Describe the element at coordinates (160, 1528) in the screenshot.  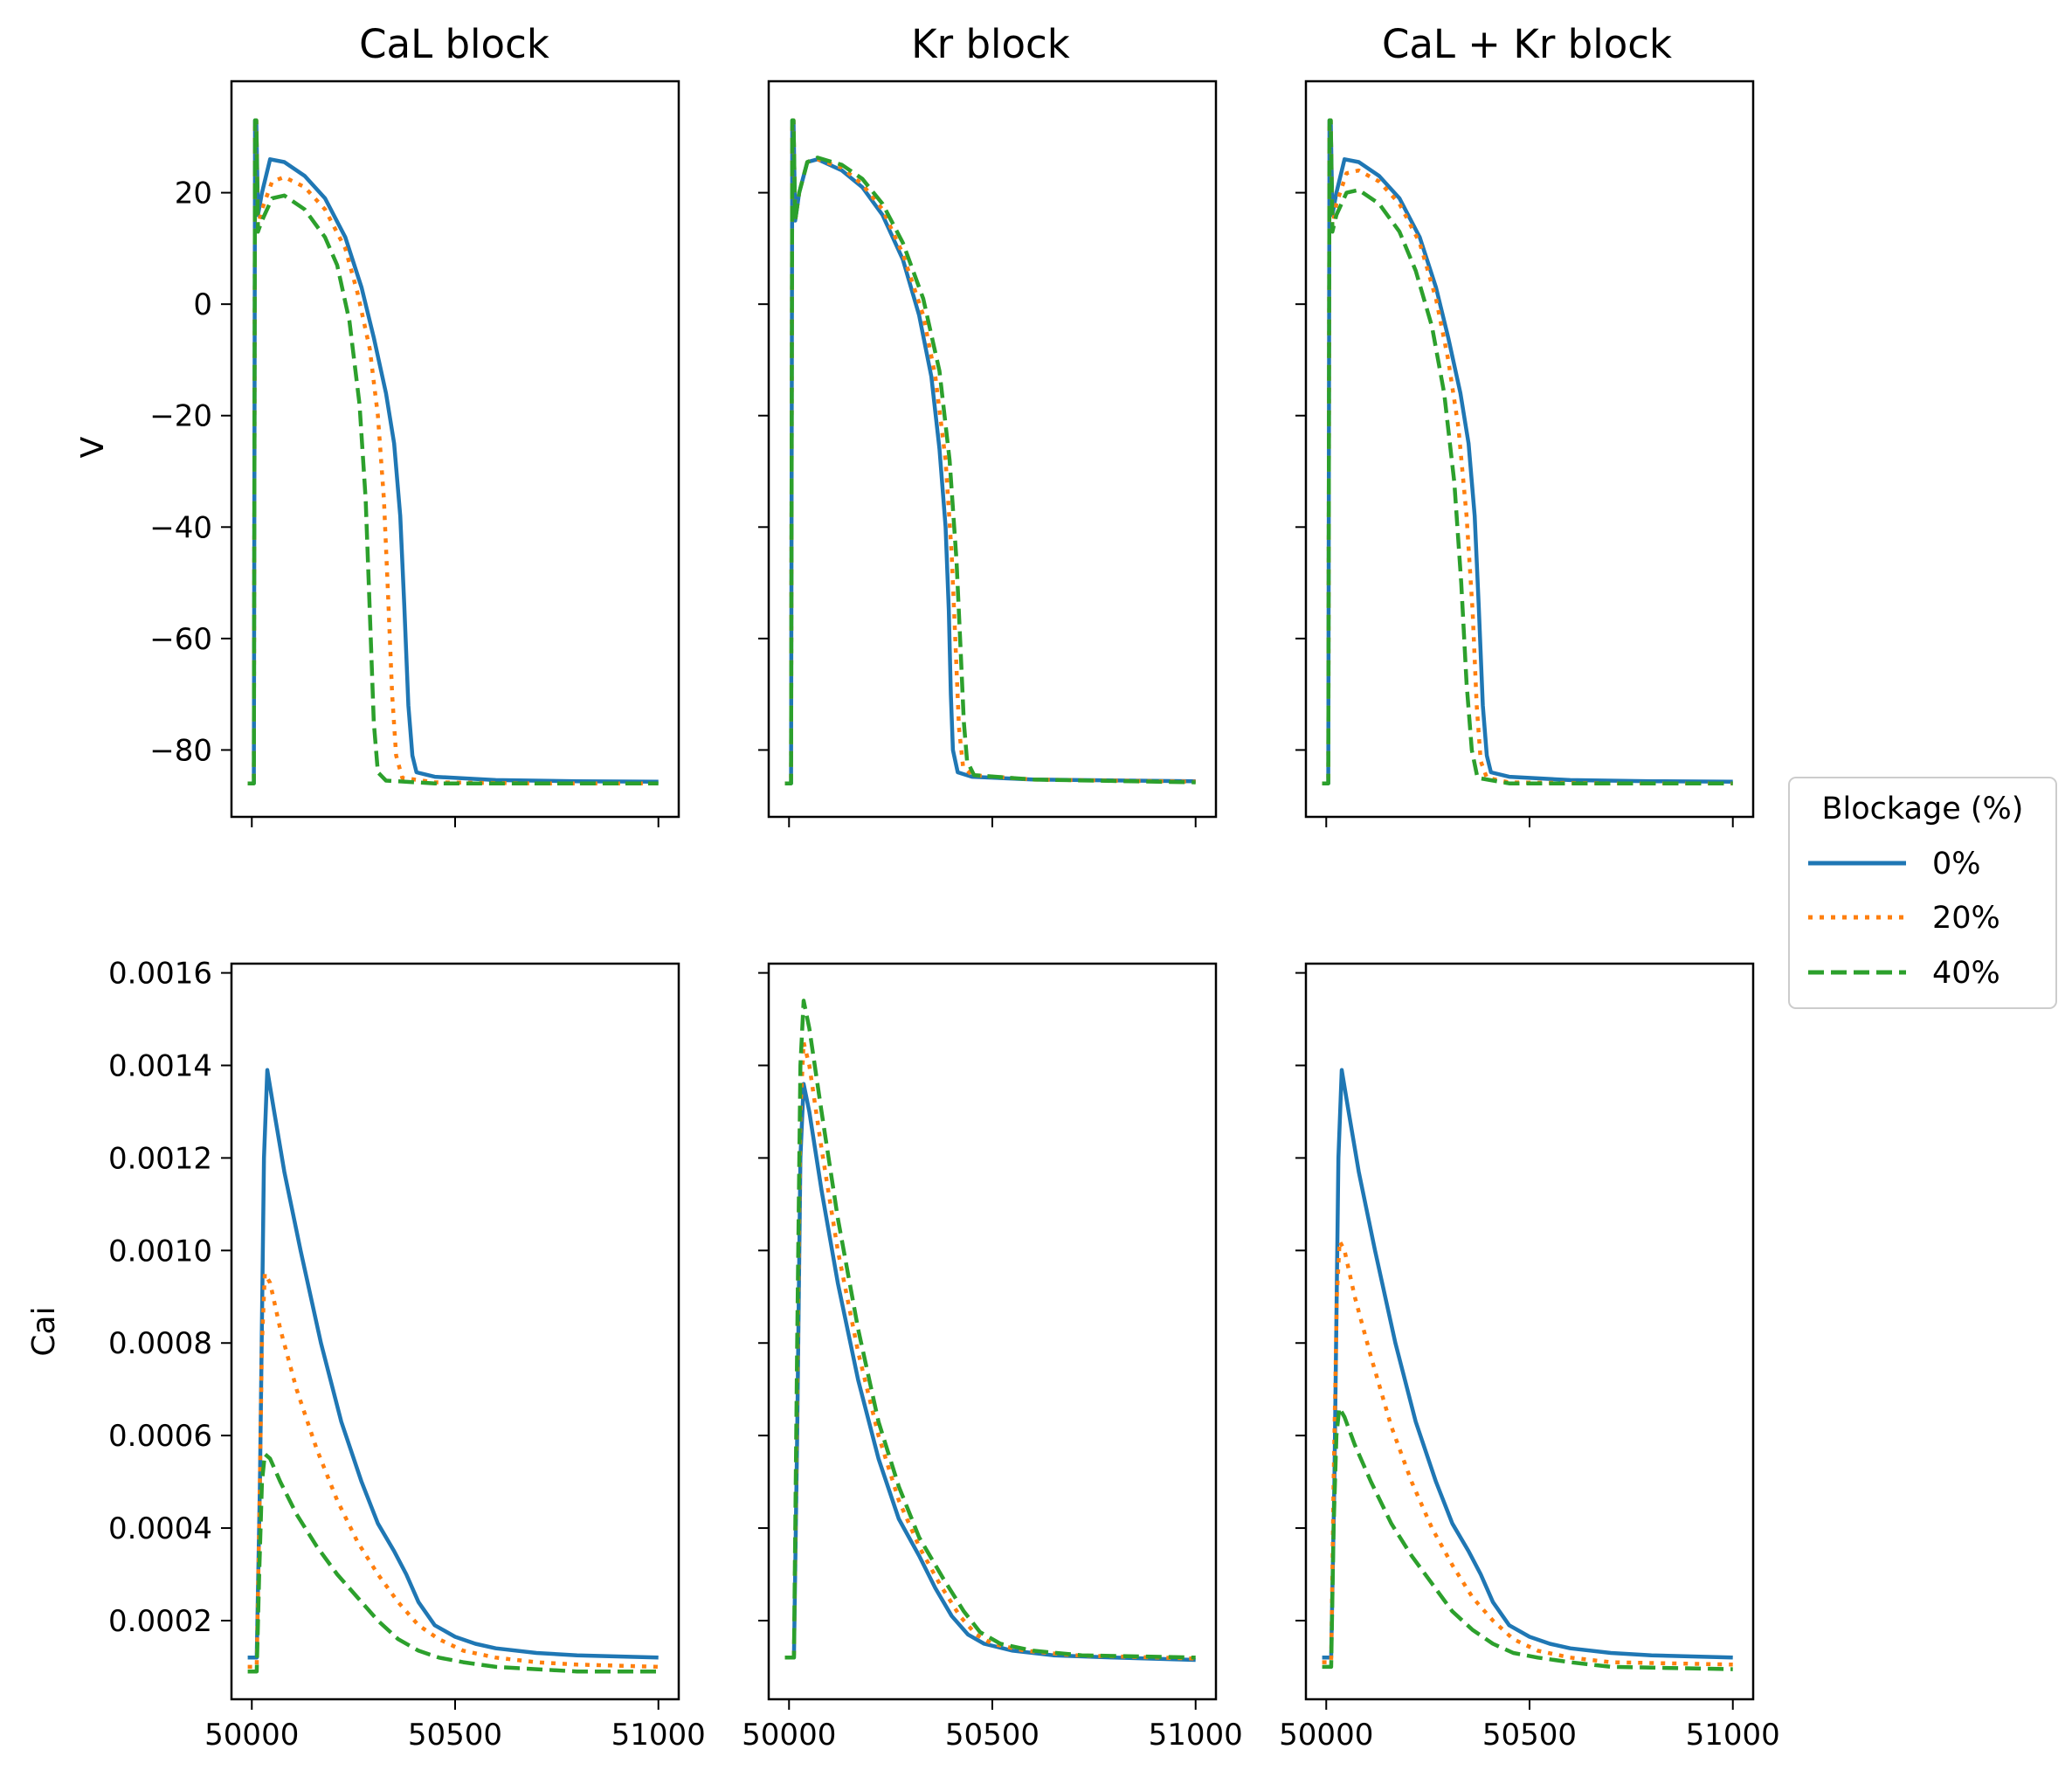
I see `y-tick-label-r1c0-1: 0.0004` at that location.